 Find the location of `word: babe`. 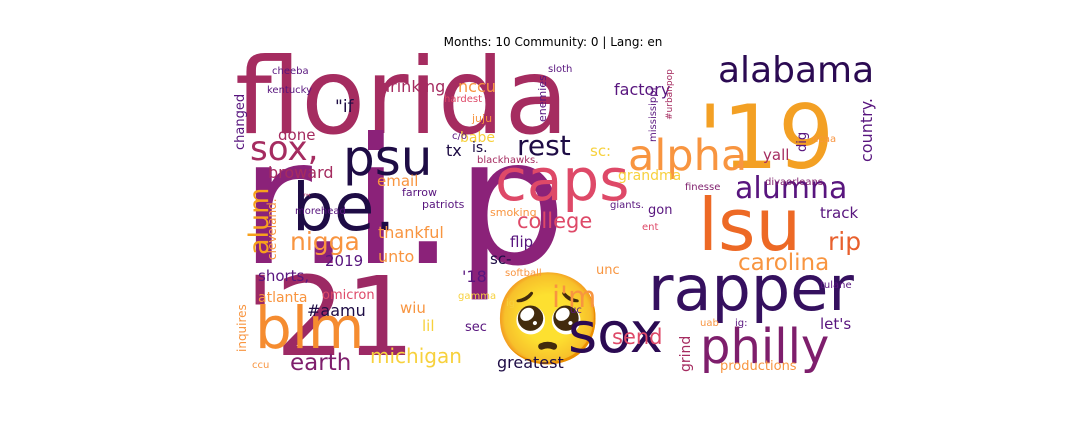

word: babe is located at coordinates (477, 138).